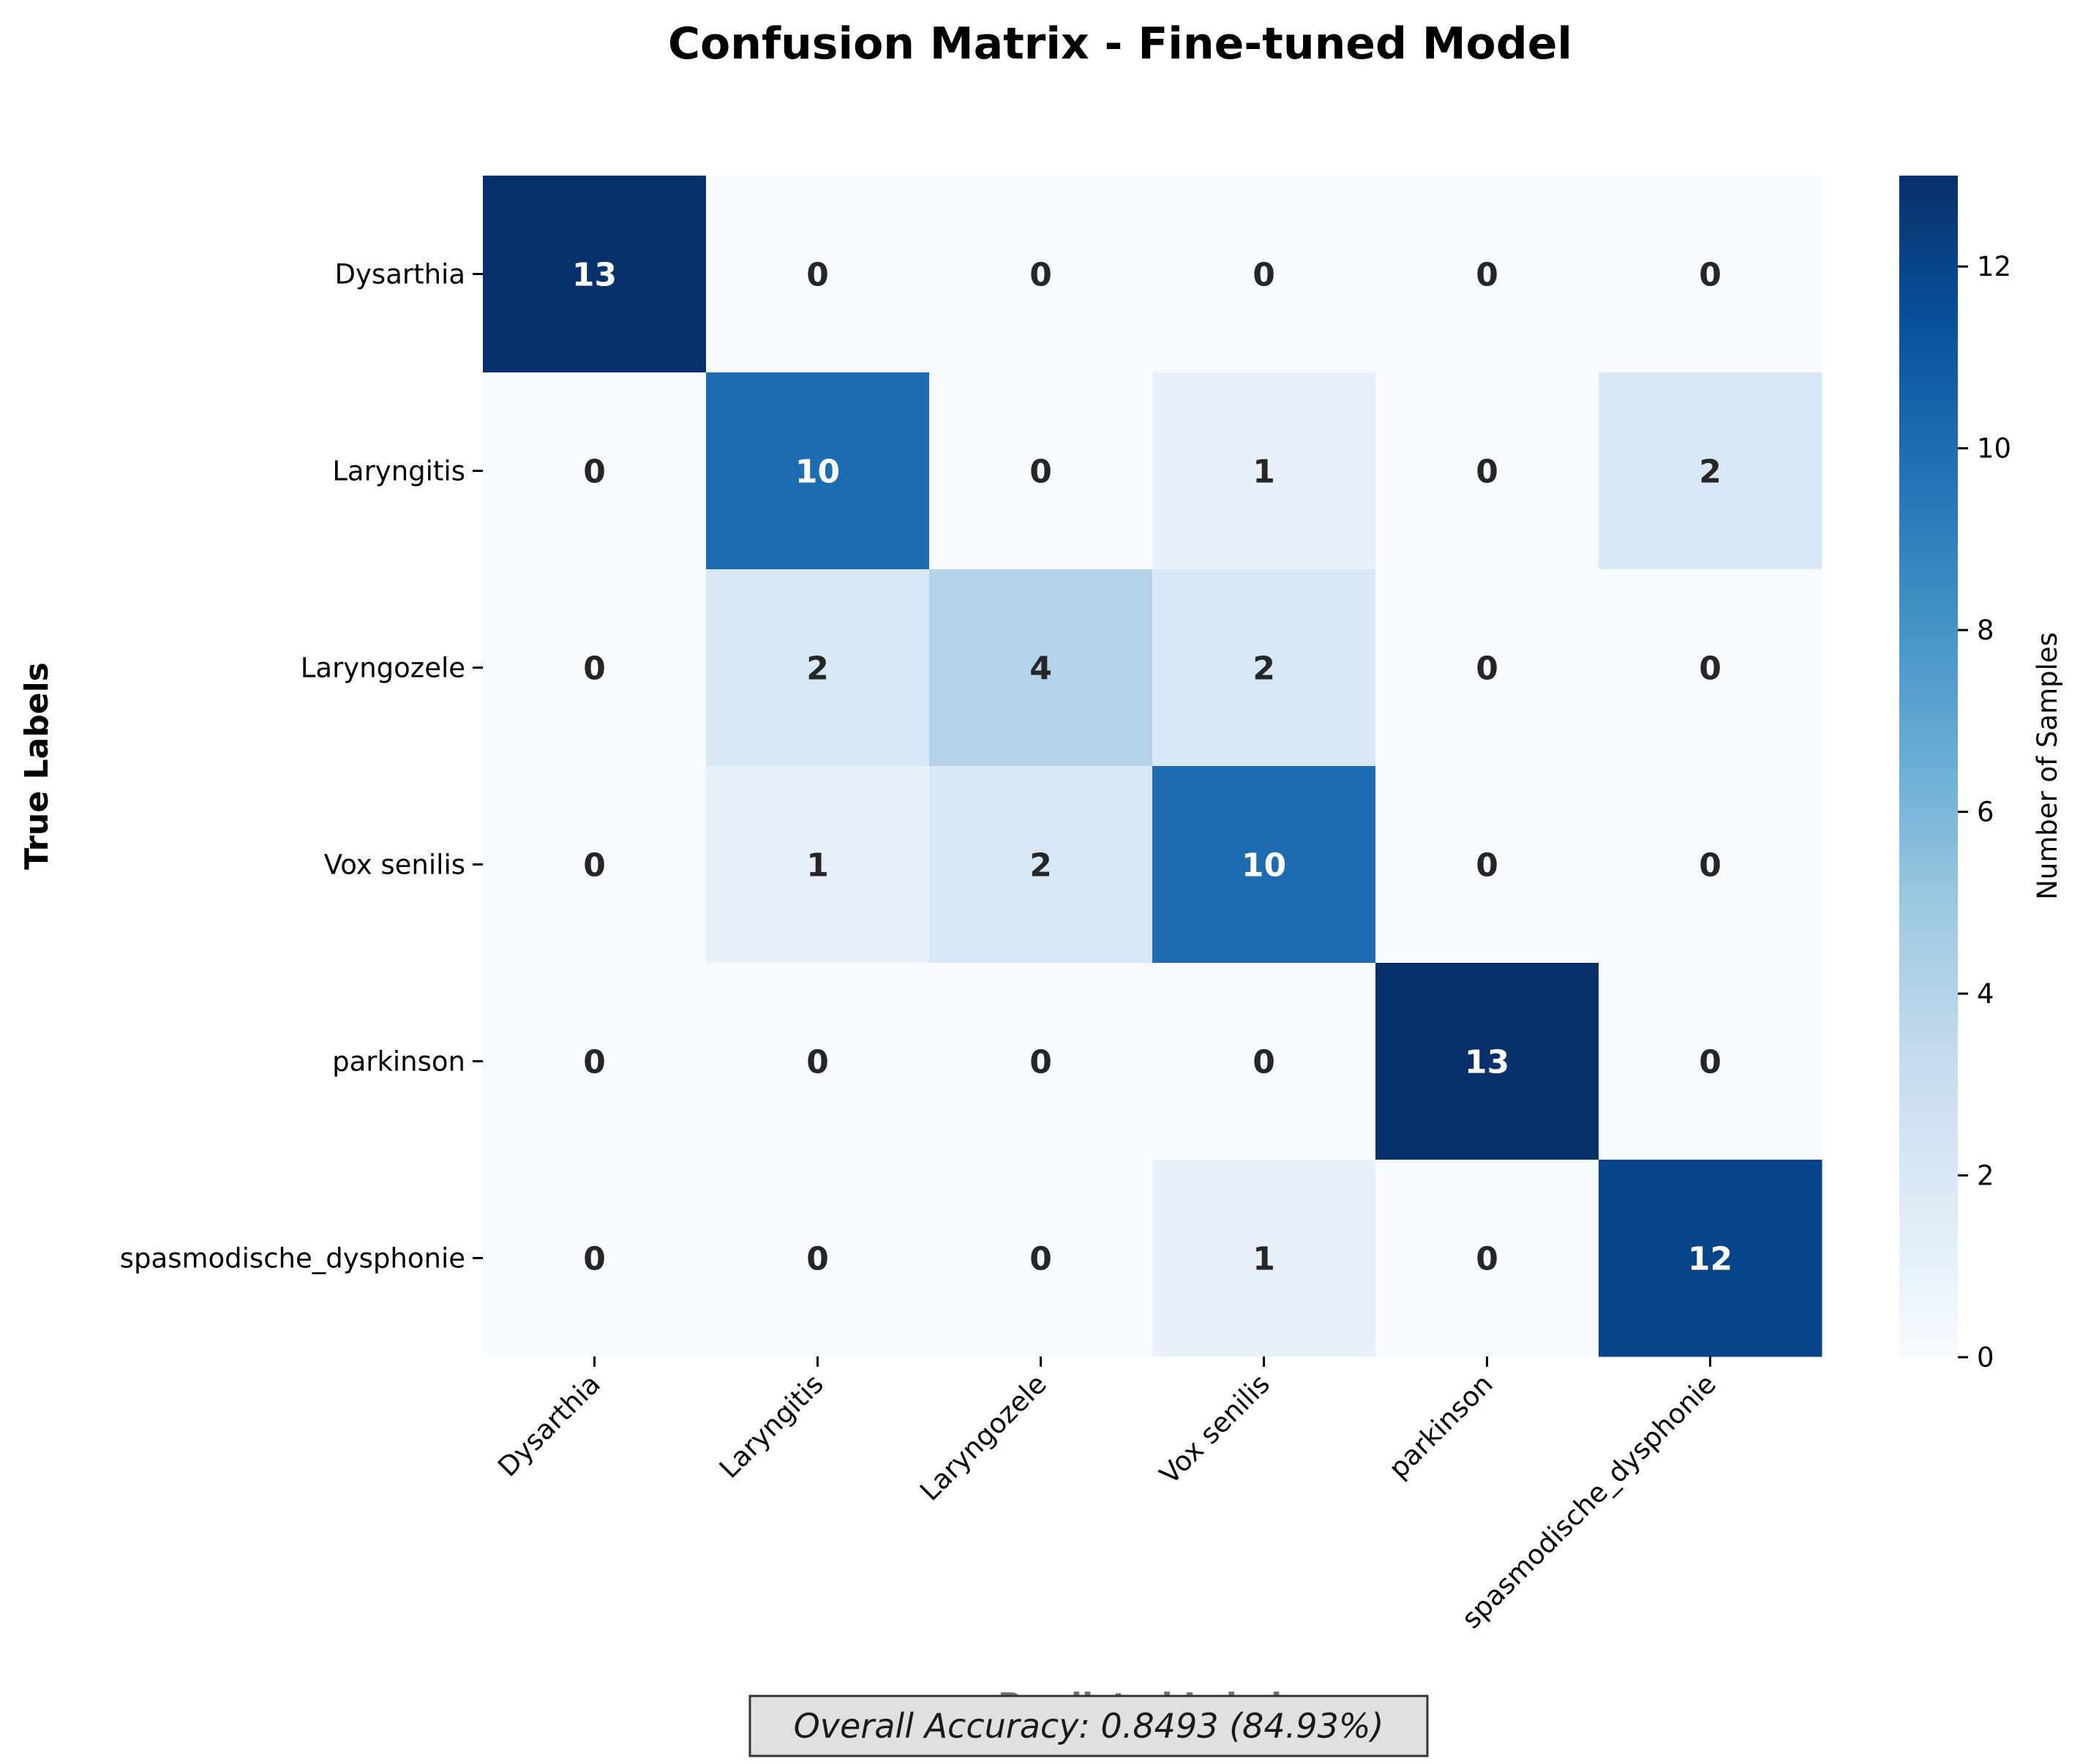 This screenshot has width=2080, height=1764. What do you see at coordinates (1589, 1501) in the screenshot?
I see `x-tick-label: spasmodische_dysphonie` at bounding box center [1589, 1501].